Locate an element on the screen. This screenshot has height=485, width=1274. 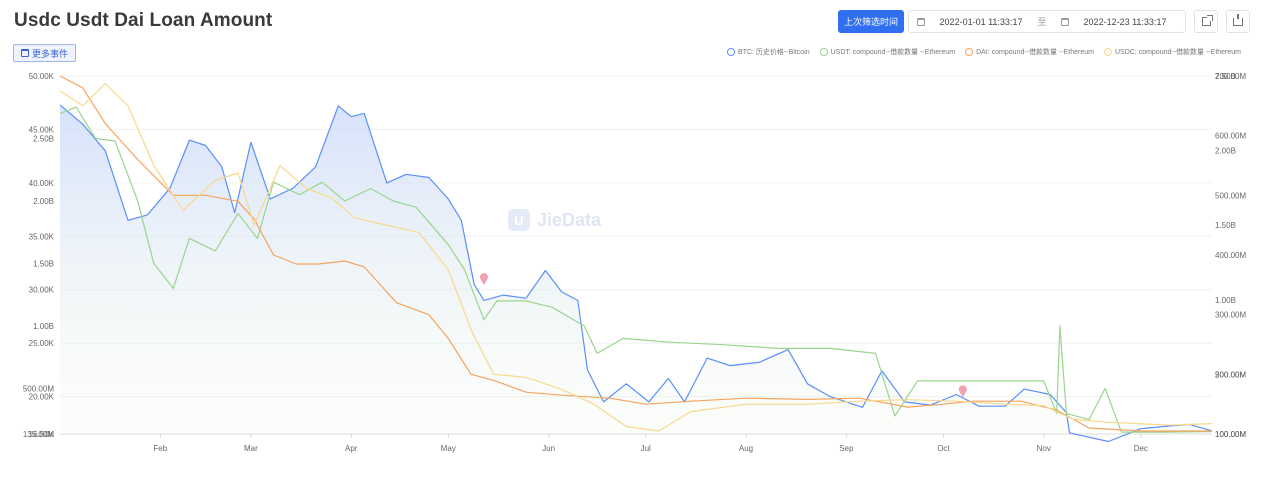
y-tick-label-usdc: 2.50B is located at coordinates (1225, 76).